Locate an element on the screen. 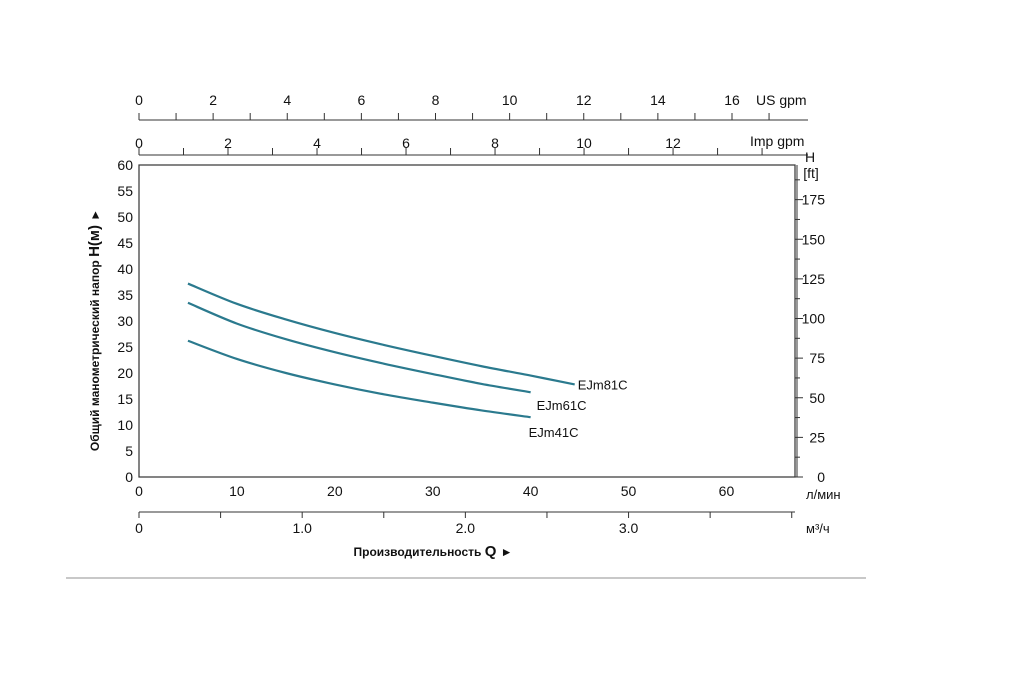  imp-gpm-unit-label: Imp gpm is located at coordinates (777, 141).